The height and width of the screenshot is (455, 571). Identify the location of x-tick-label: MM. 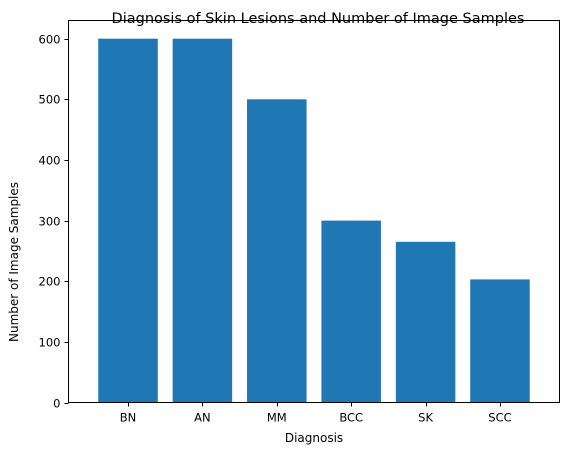
(277, 418).